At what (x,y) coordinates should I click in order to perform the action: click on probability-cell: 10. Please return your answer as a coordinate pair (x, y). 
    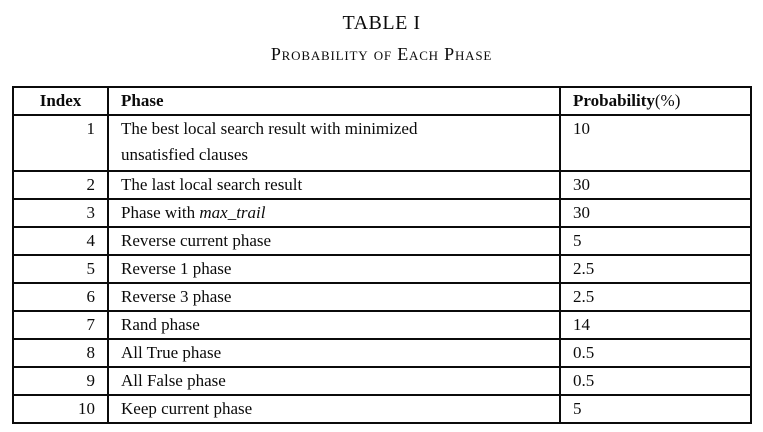
    Looking at the image, I should click on (655, 143).